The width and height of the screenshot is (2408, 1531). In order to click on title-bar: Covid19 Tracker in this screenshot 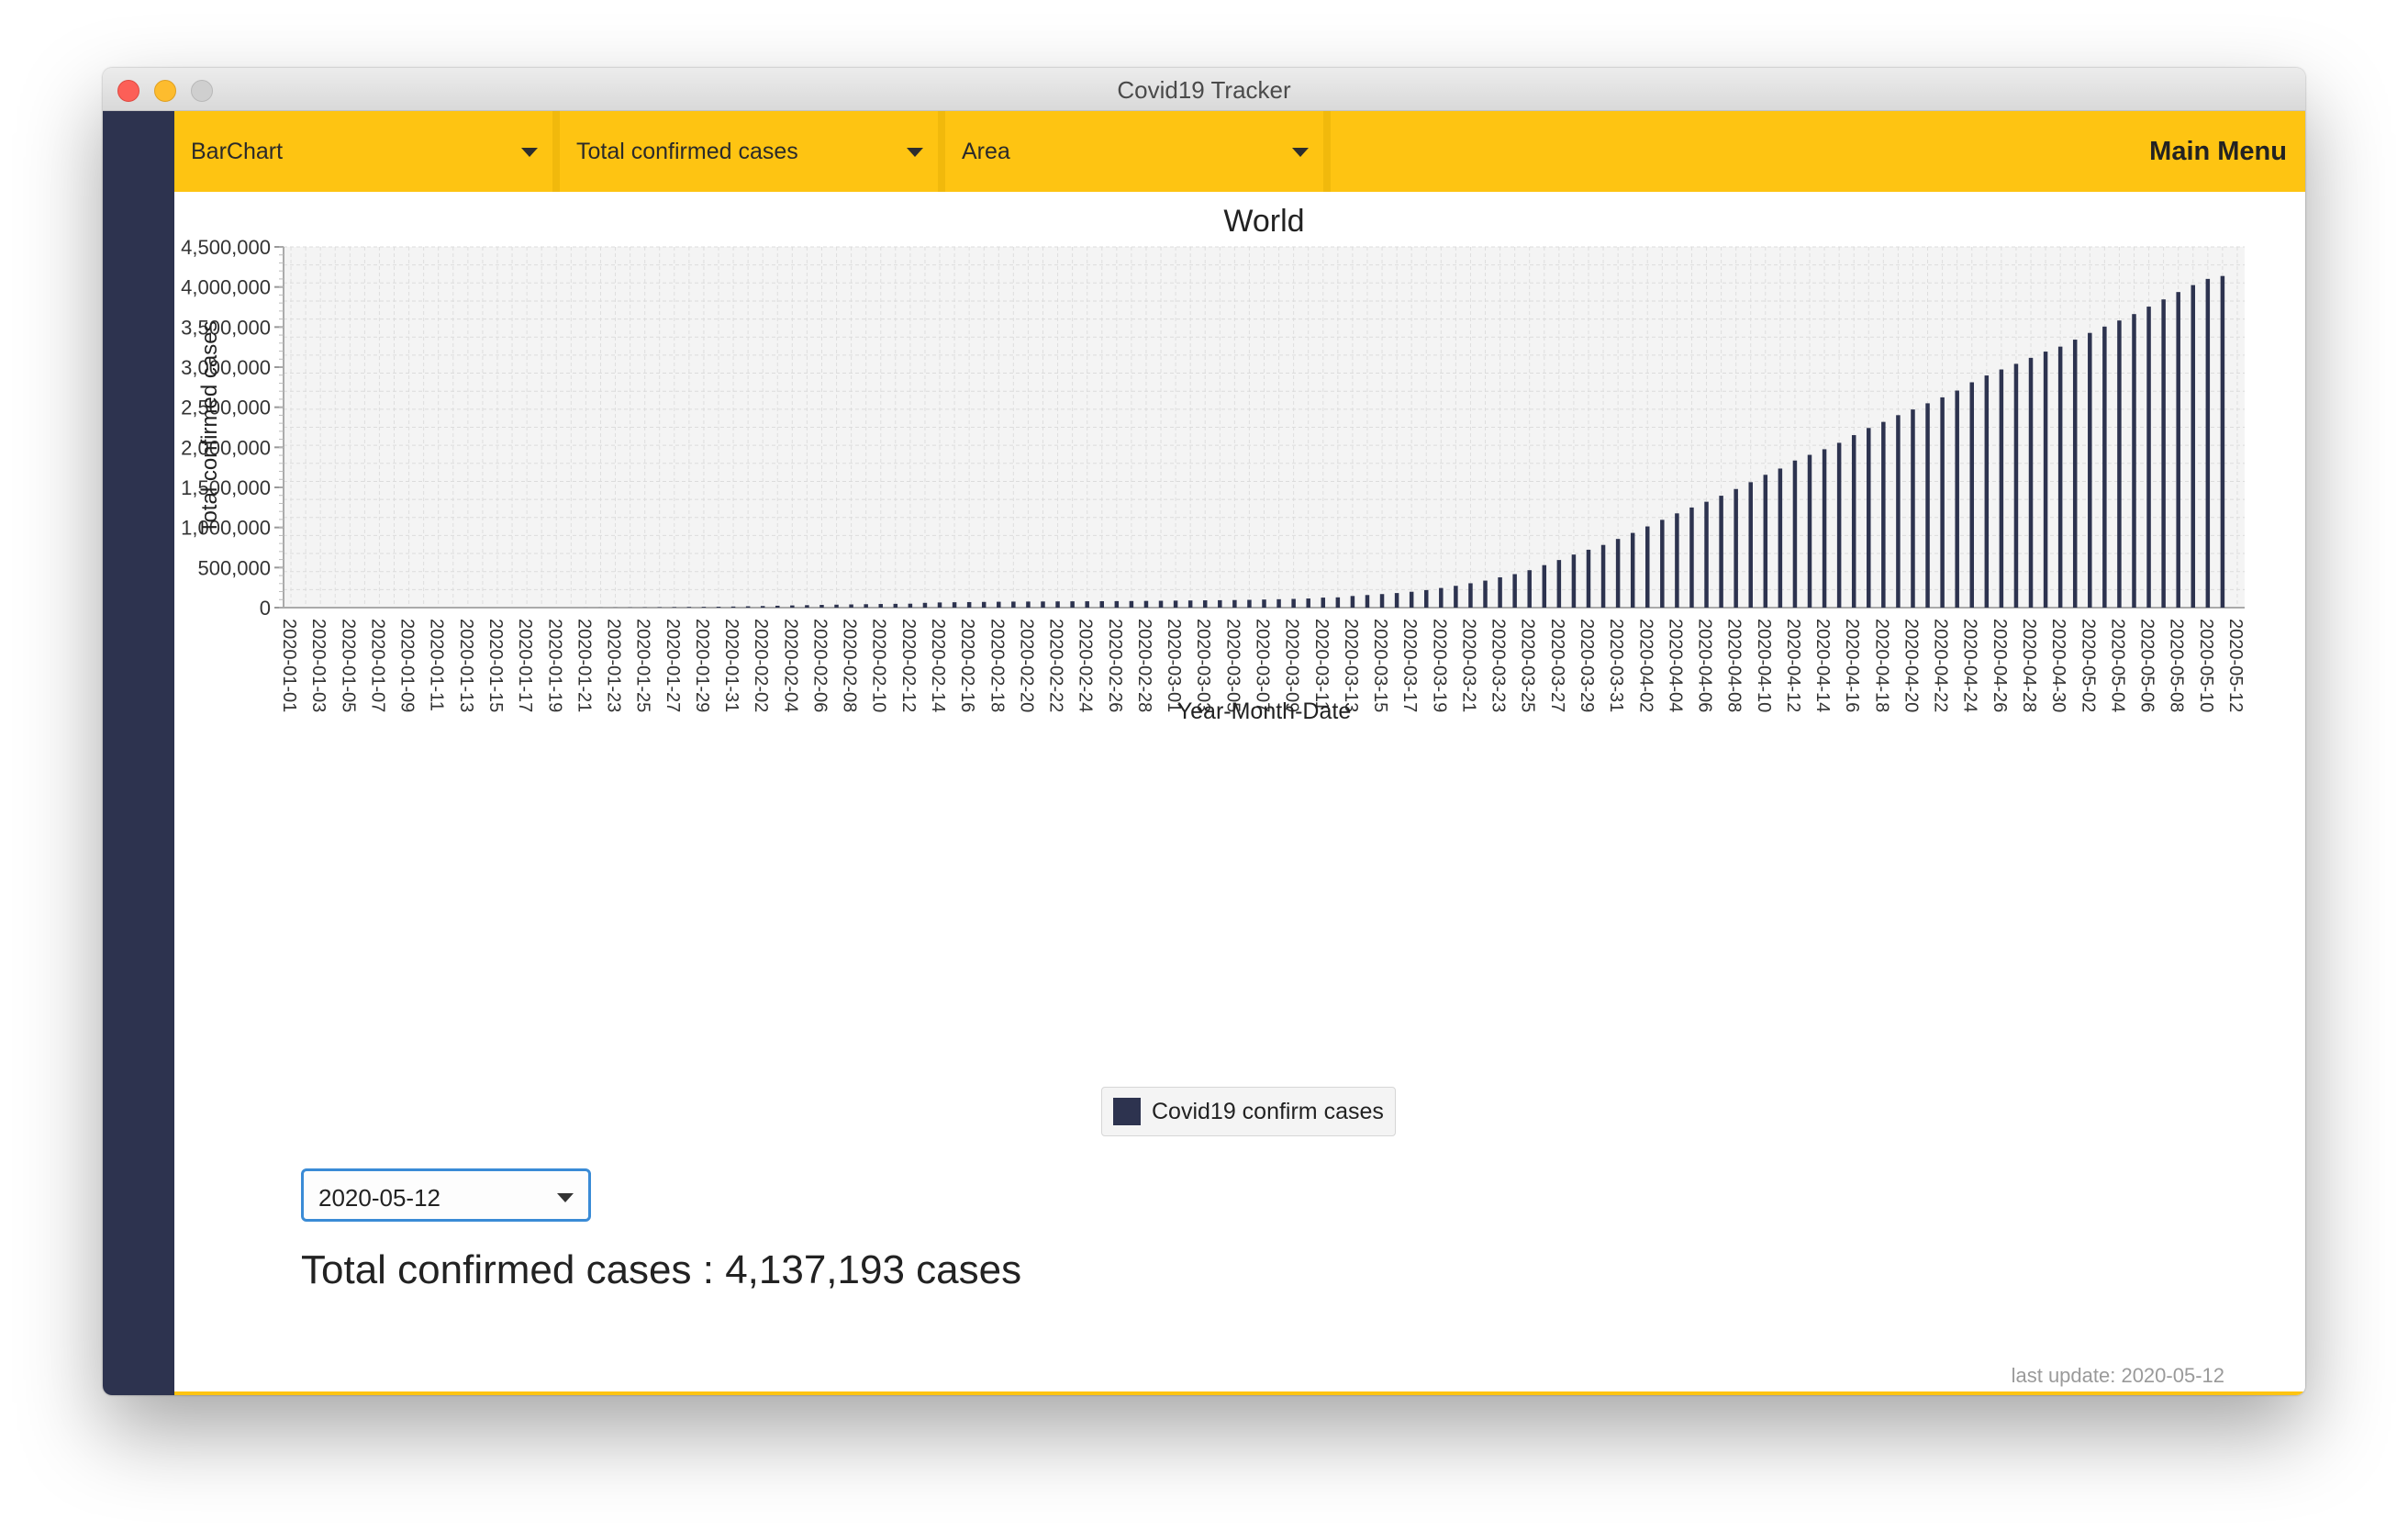, I will do `click(1204, 89)`.